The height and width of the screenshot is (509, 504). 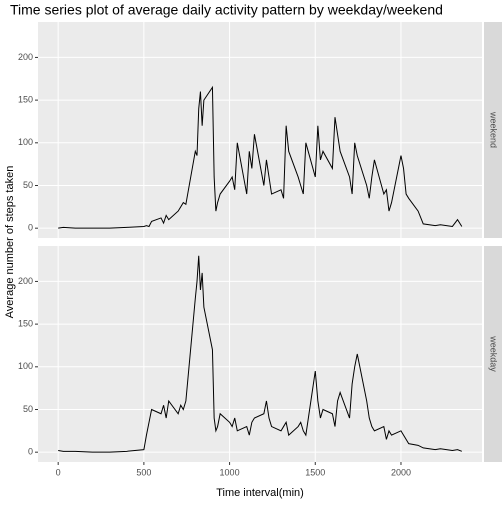 I want to click on x-tick-label: 0, so click(x=58, y=472).